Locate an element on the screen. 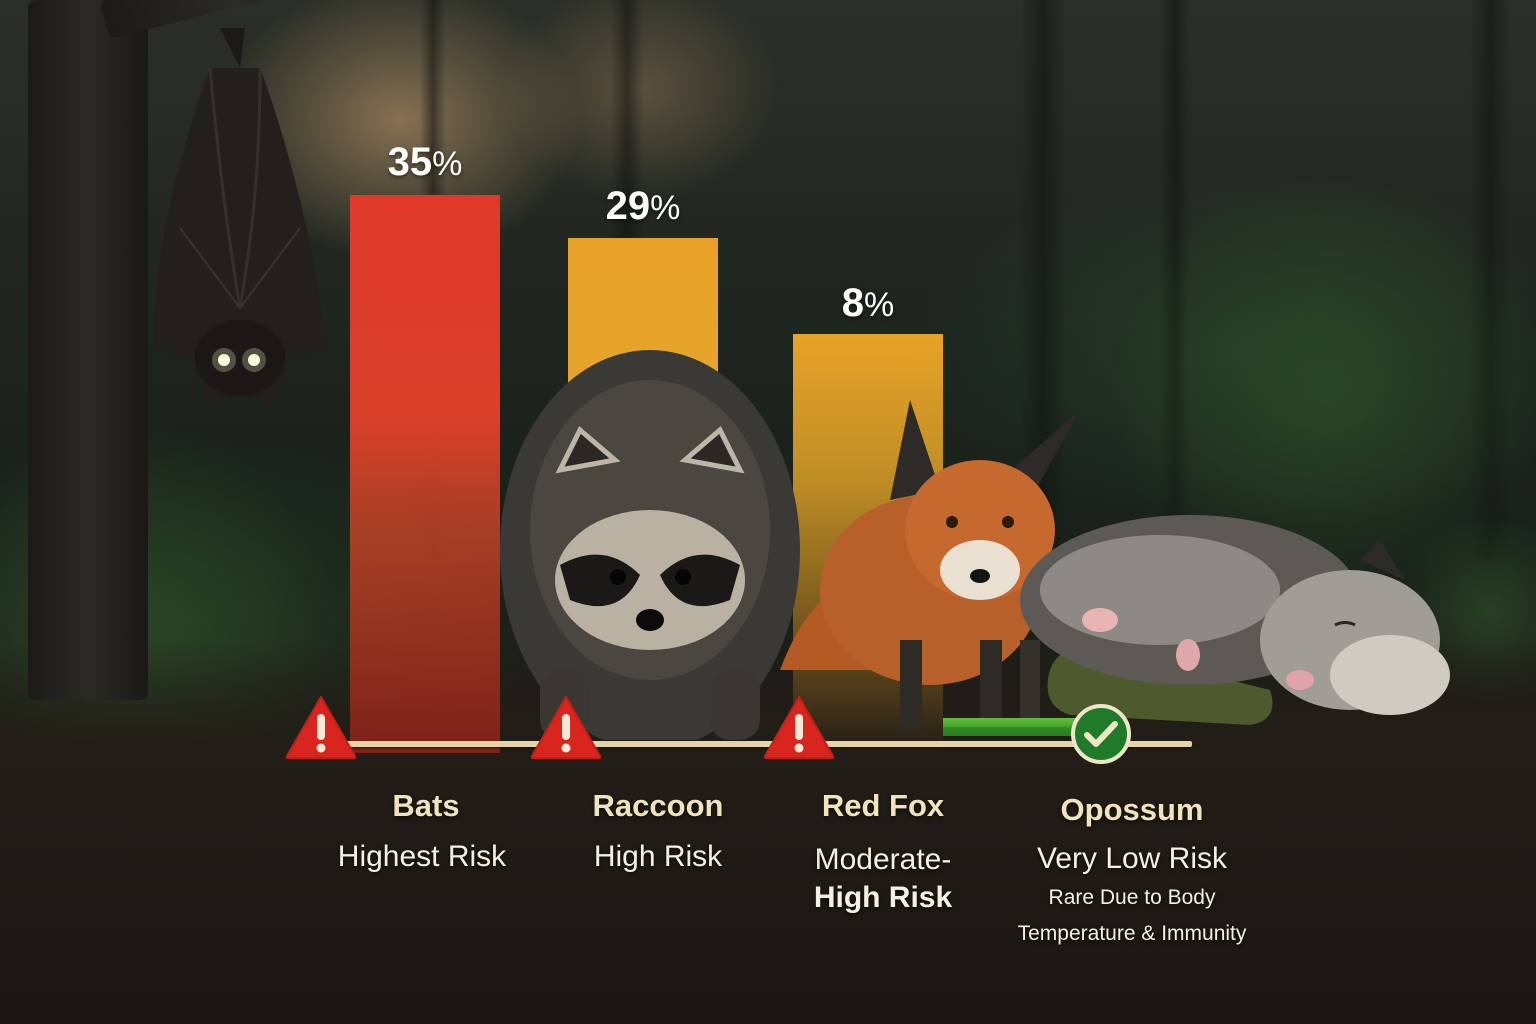 This screenshot has width=1536, height=1024. category-label-red-fox: Red Fox Moderate- High Risk is located at coordinates (883, 852).